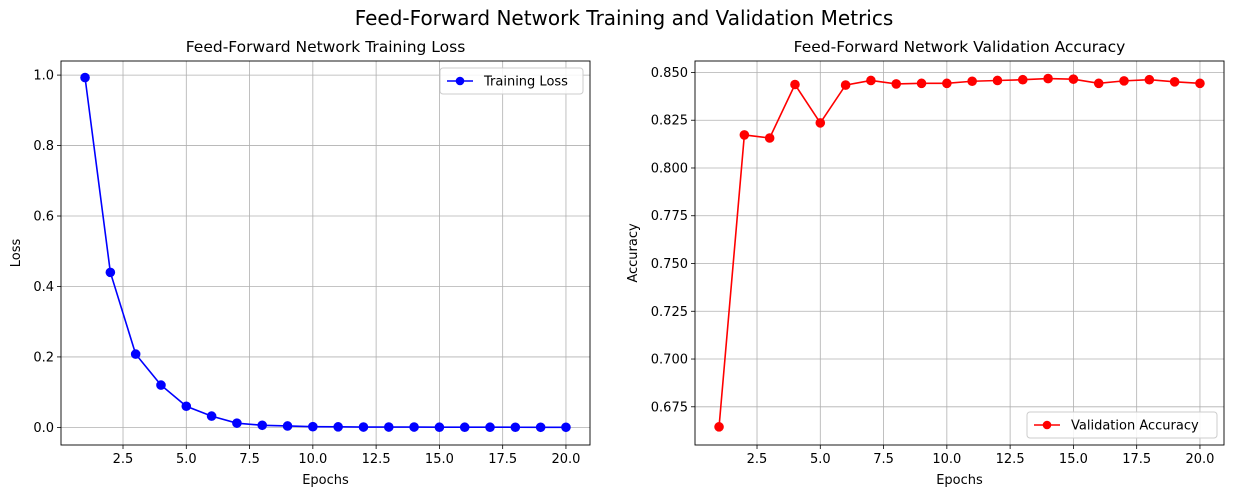 The image size is (1233, 498). Describe the element at coordinates (16, 253) in the screenshot. I see `y-axis-label: Loss` at that location.